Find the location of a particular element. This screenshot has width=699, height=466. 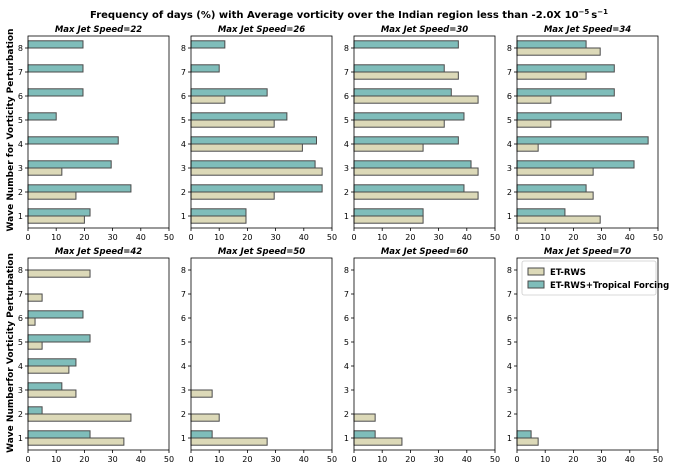

chart-panel: Max Jet Speed=22 1 2 3 4 5 6 7 8 0 10 20 30 40 50 is located at coordinates (96, 133).